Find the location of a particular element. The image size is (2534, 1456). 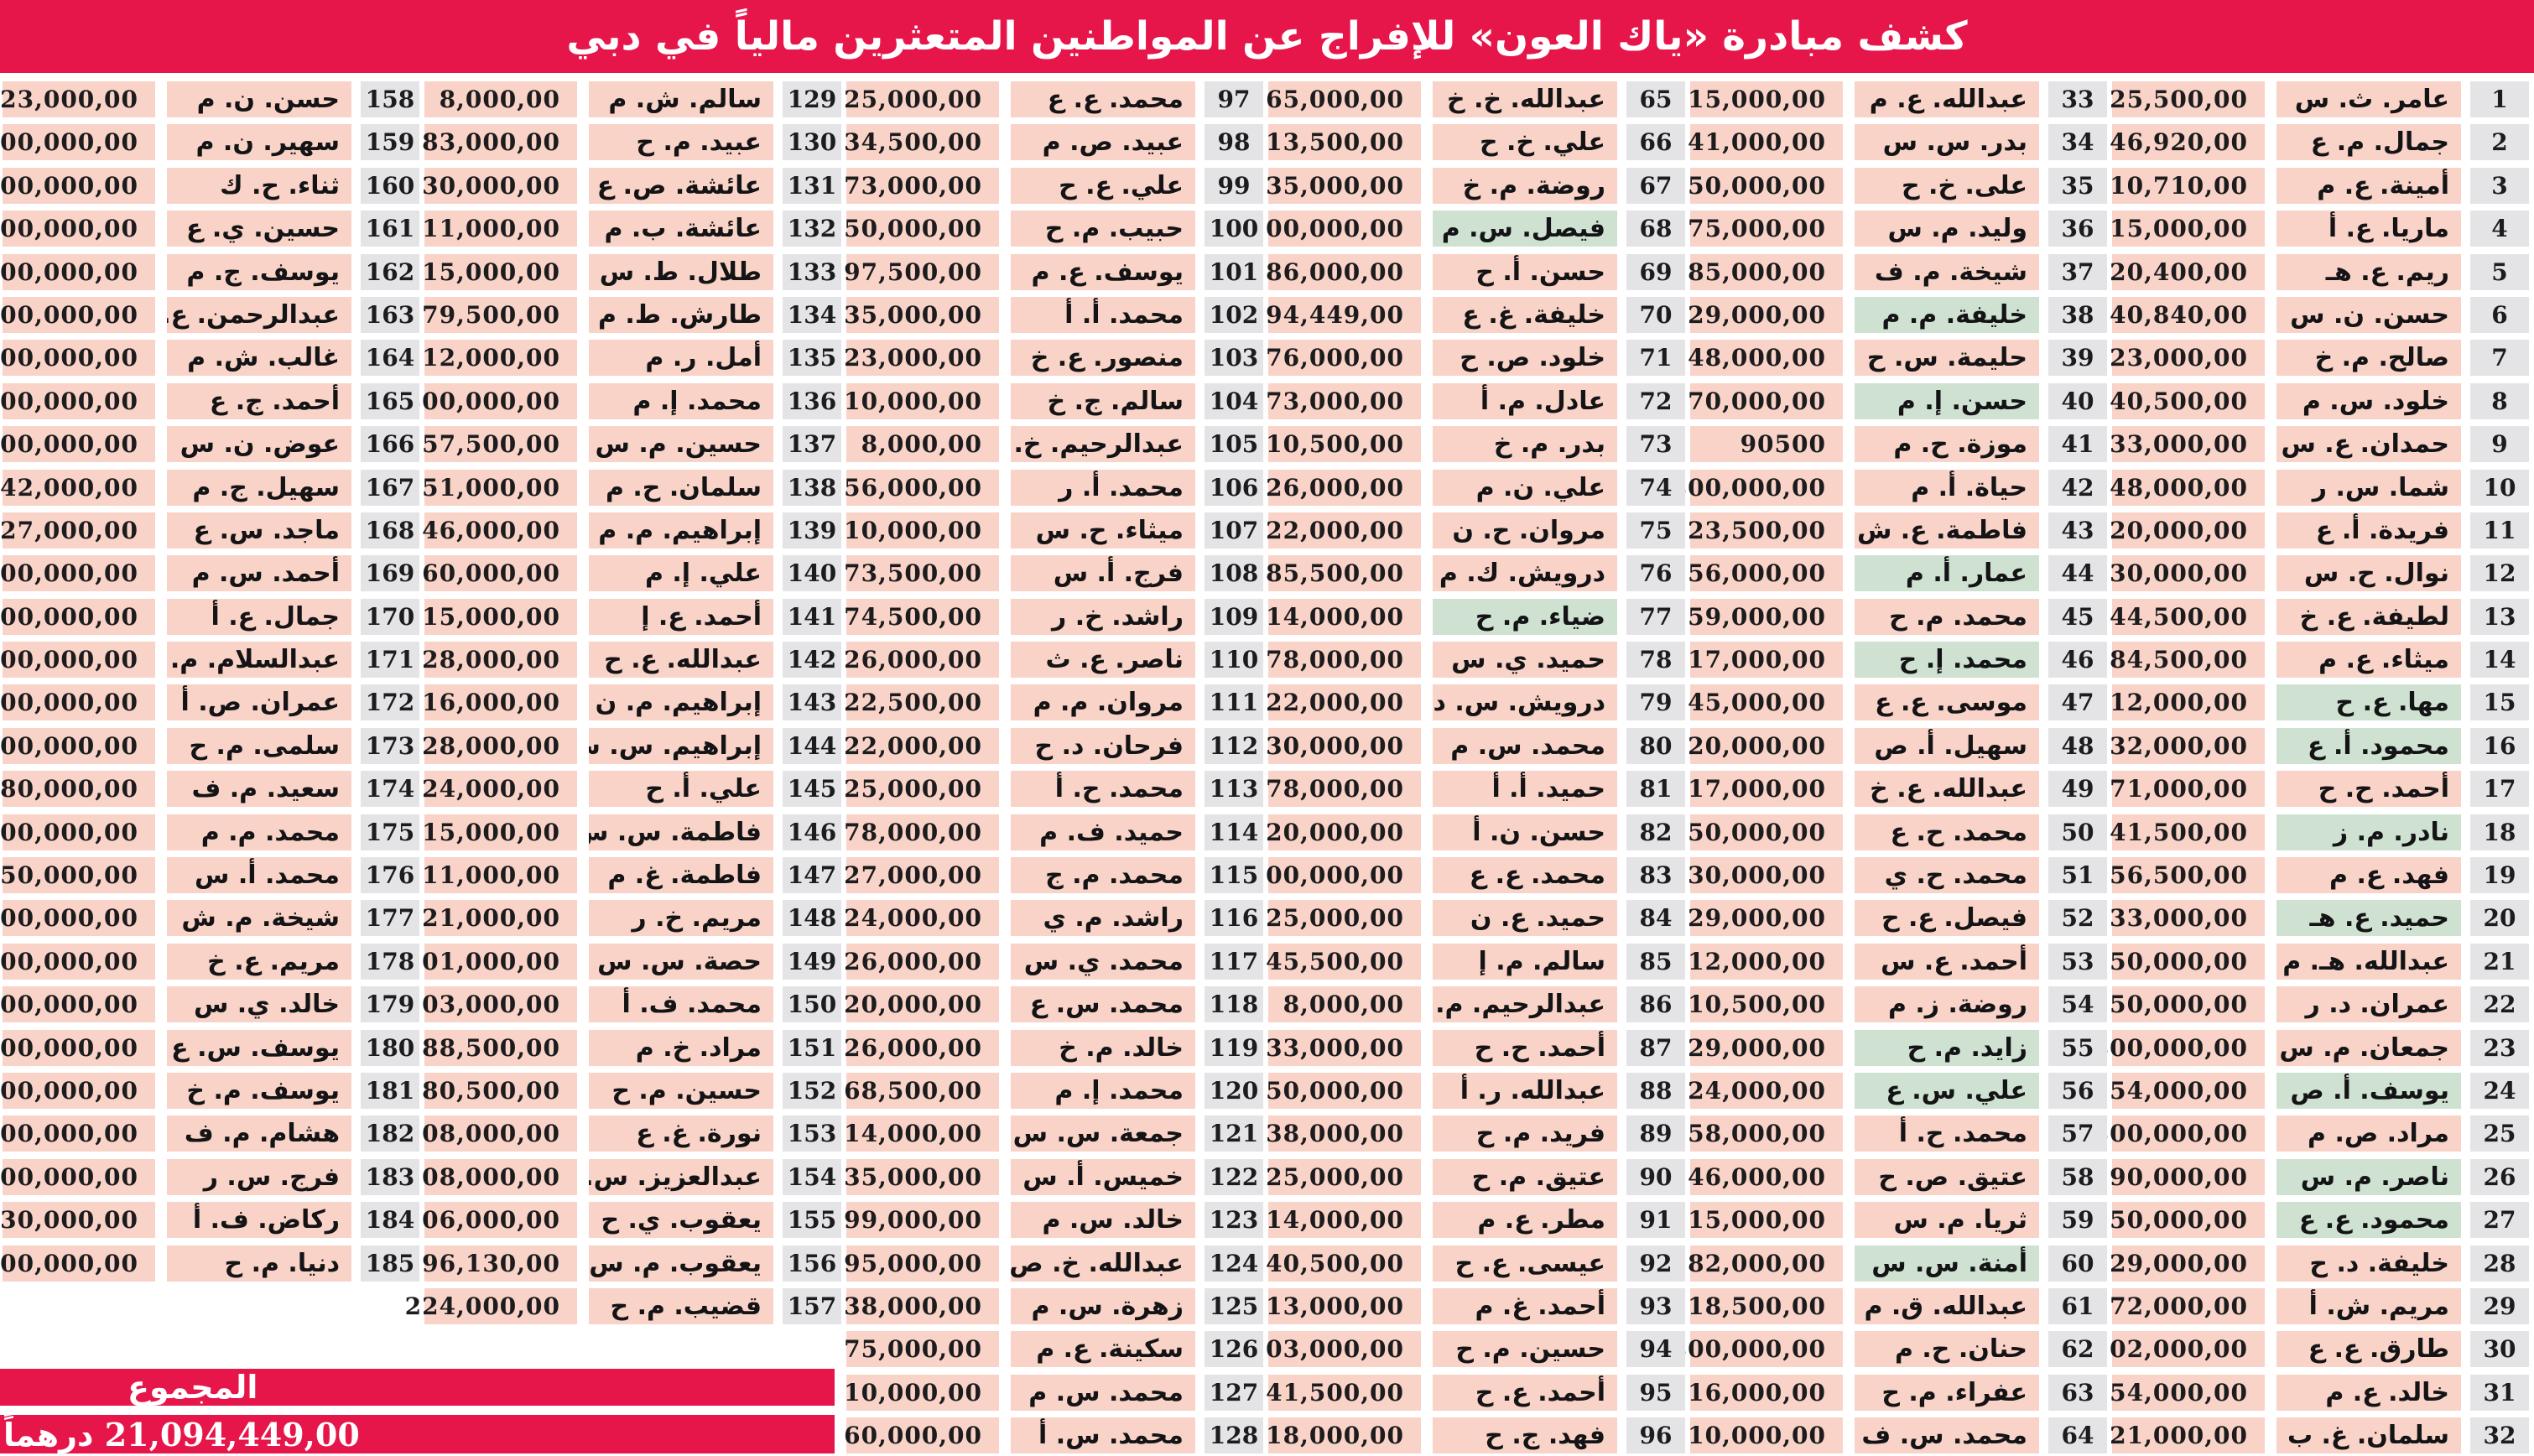

name-cell: راشد. م. ي is located at coordinates (1103, 919).